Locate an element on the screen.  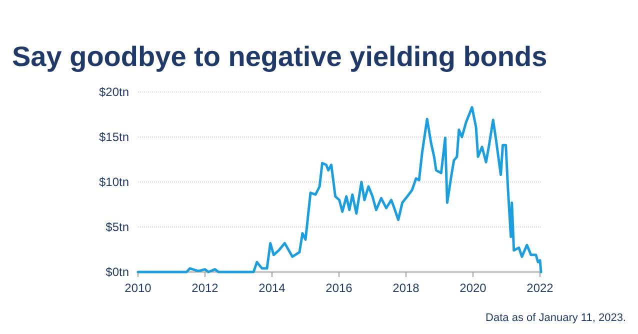
x-tick-label: 2012 is located at coordinates (205, 288).